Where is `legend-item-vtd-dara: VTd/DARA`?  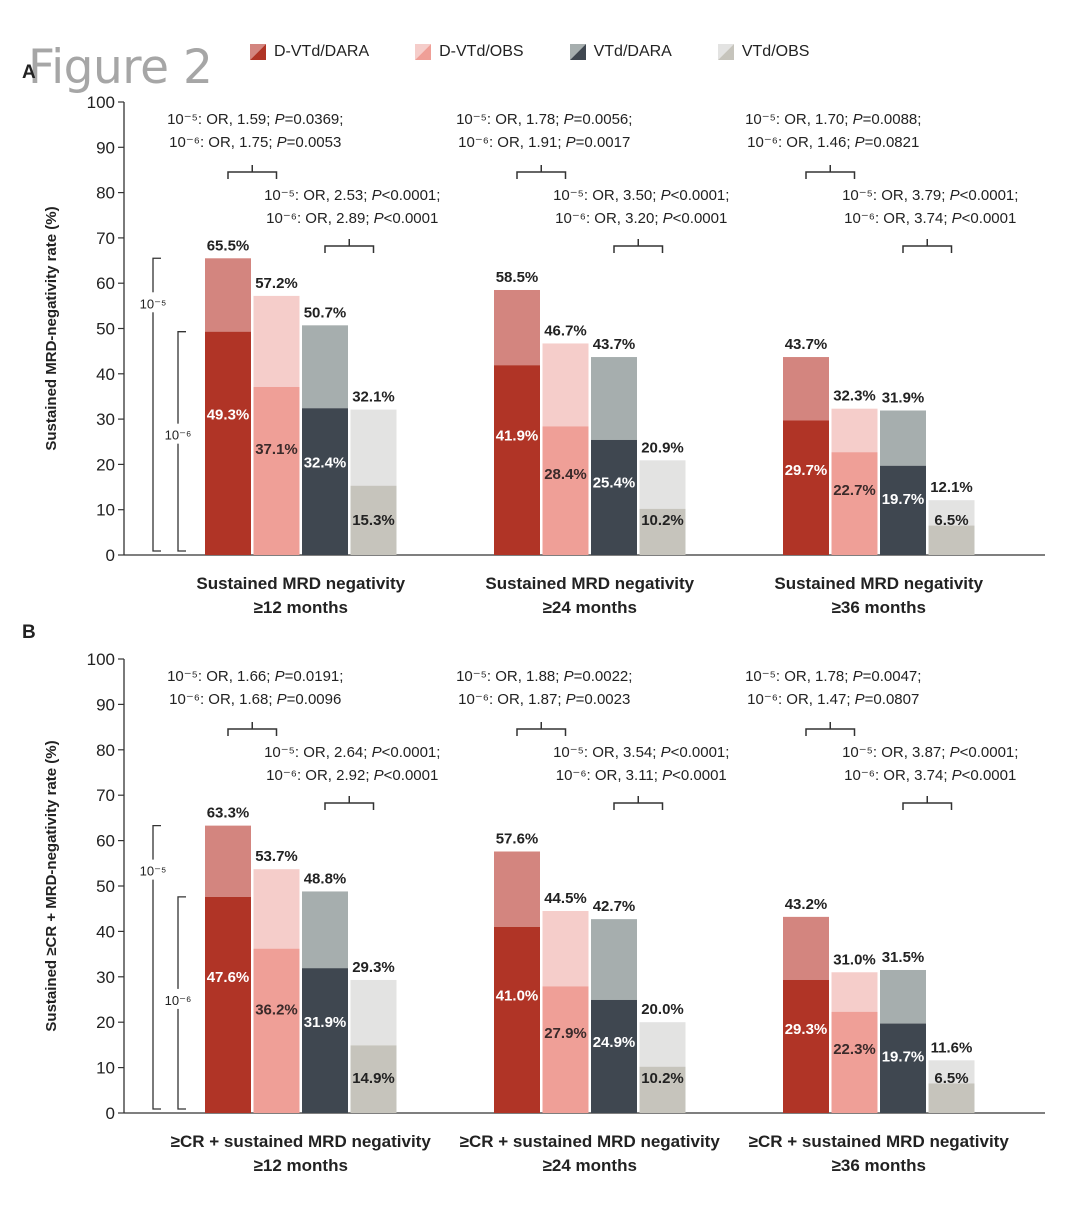
legend-item-vtd-dara: VTd/DARA is located at coordinates (620, 52).